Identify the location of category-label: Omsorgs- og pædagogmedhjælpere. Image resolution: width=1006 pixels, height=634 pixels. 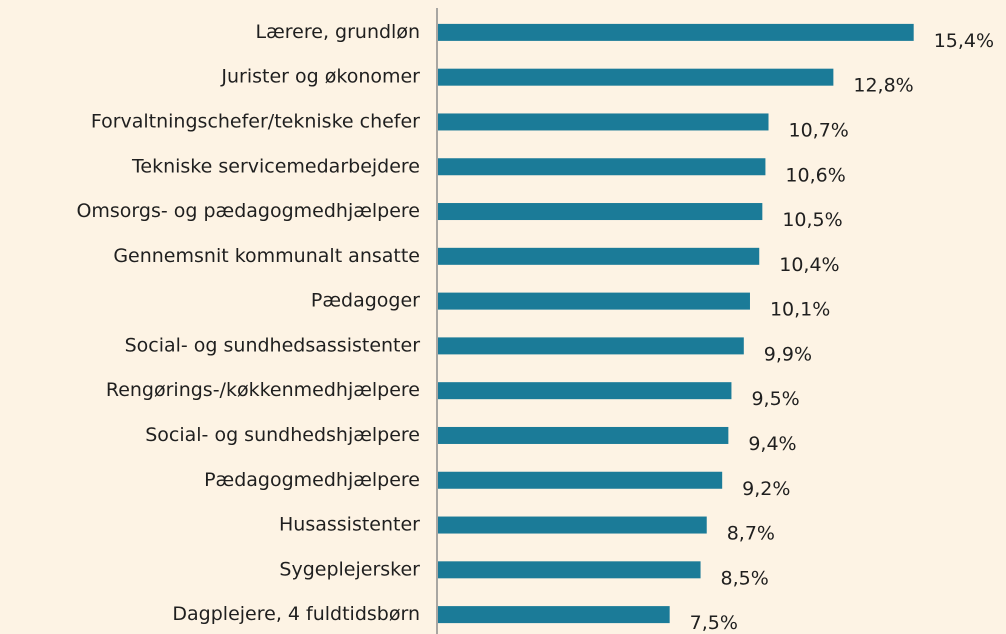
(248, 211).